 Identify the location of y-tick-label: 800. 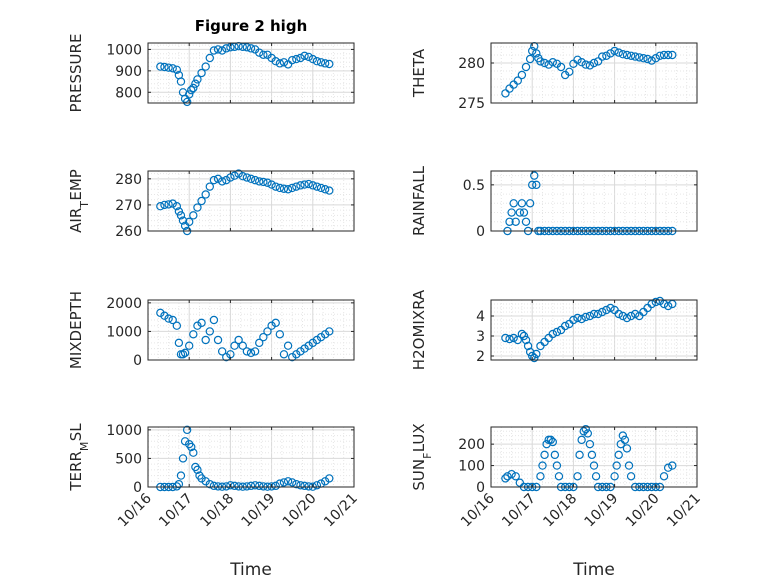
(128, 93).